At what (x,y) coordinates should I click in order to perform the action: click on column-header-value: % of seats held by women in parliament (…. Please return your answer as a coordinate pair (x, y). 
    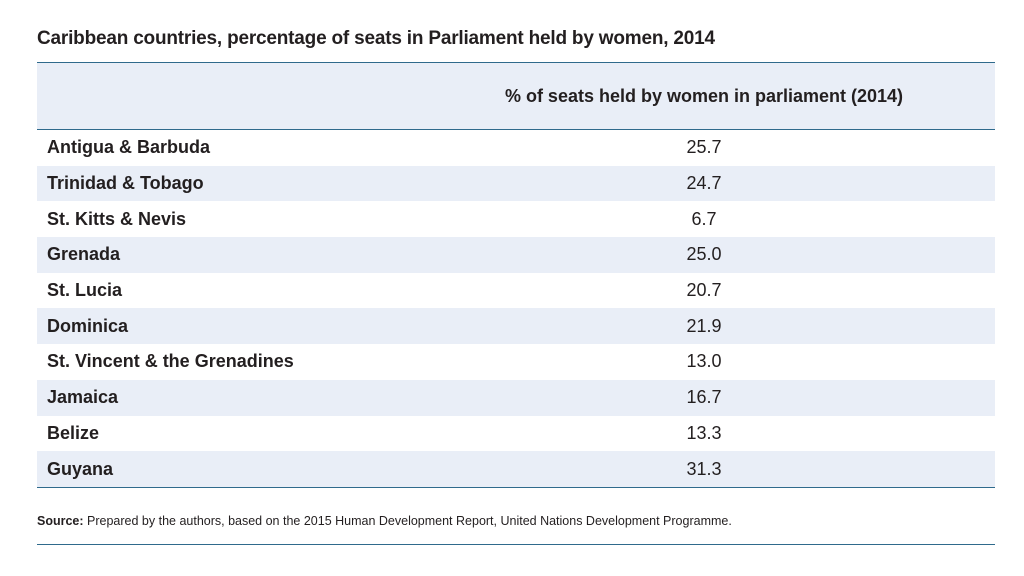
    Looking at the image, I should click on (704, 96).